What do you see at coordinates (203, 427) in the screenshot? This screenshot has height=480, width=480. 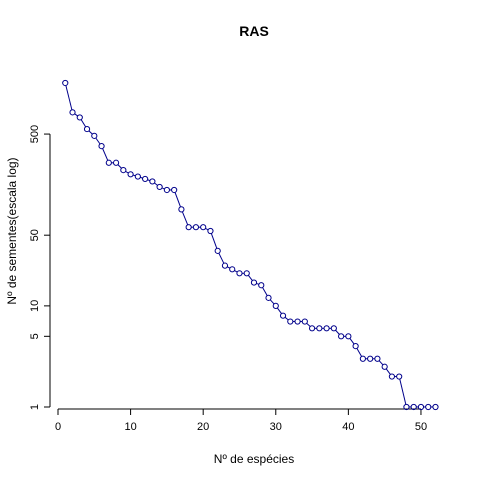 I see `x-tick-label: 20` at bounding box center [203, 427].